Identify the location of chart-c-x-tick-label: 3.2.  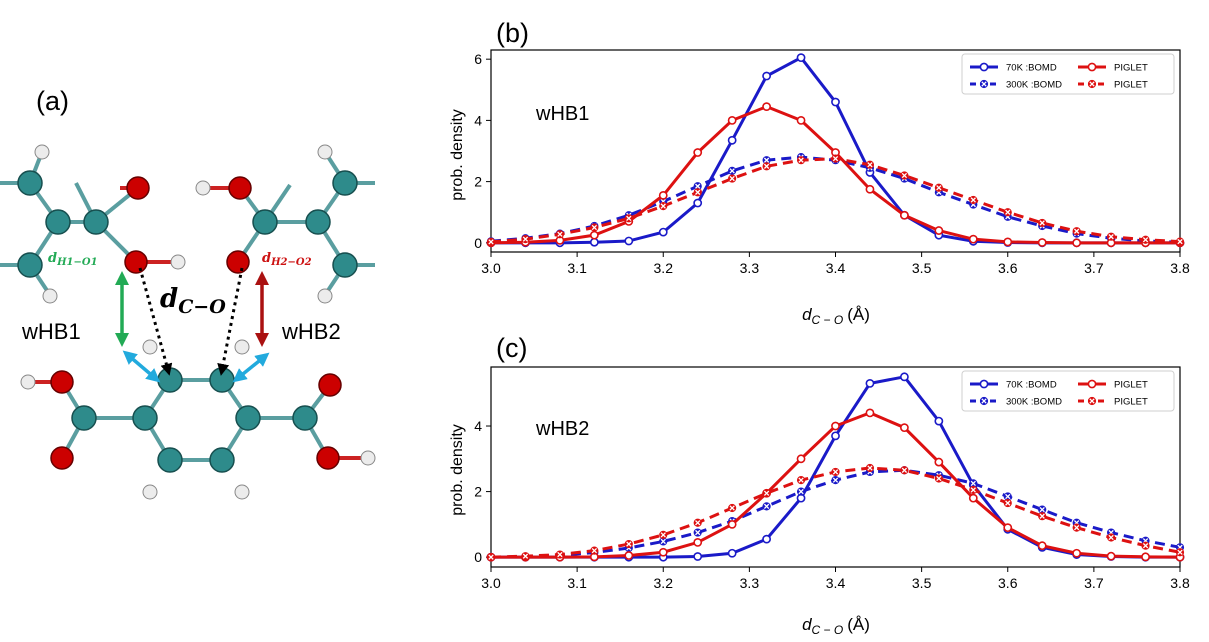
(664, 583).